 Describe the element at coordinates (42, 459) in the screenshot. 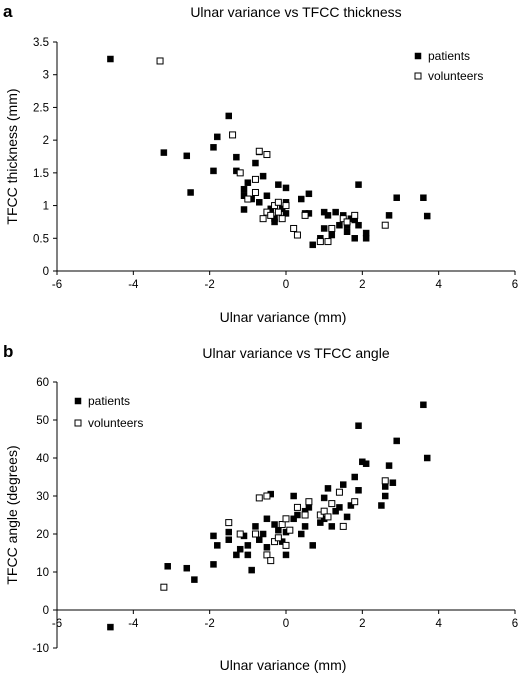

I see `y-tick-label: 40` at that location.